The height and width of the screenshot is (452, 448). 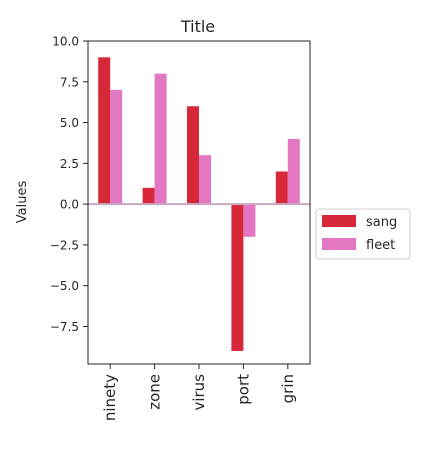 I want to click on legend-label-fleet: fleet, so click(x=380, y=245).